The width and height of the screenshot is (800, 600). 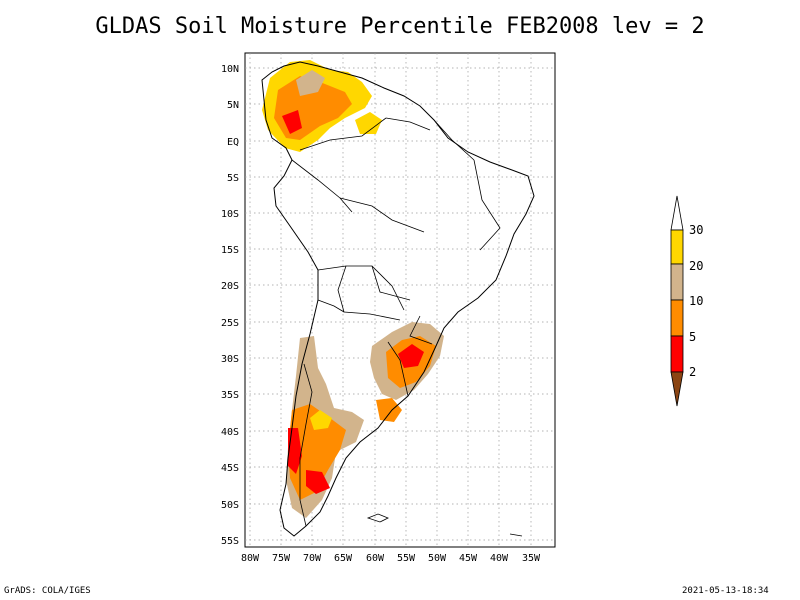 What do you see at coordinates (230, 286) in the screenshot?
I see `lat-label: 20S` at bounding box center [230, 286].